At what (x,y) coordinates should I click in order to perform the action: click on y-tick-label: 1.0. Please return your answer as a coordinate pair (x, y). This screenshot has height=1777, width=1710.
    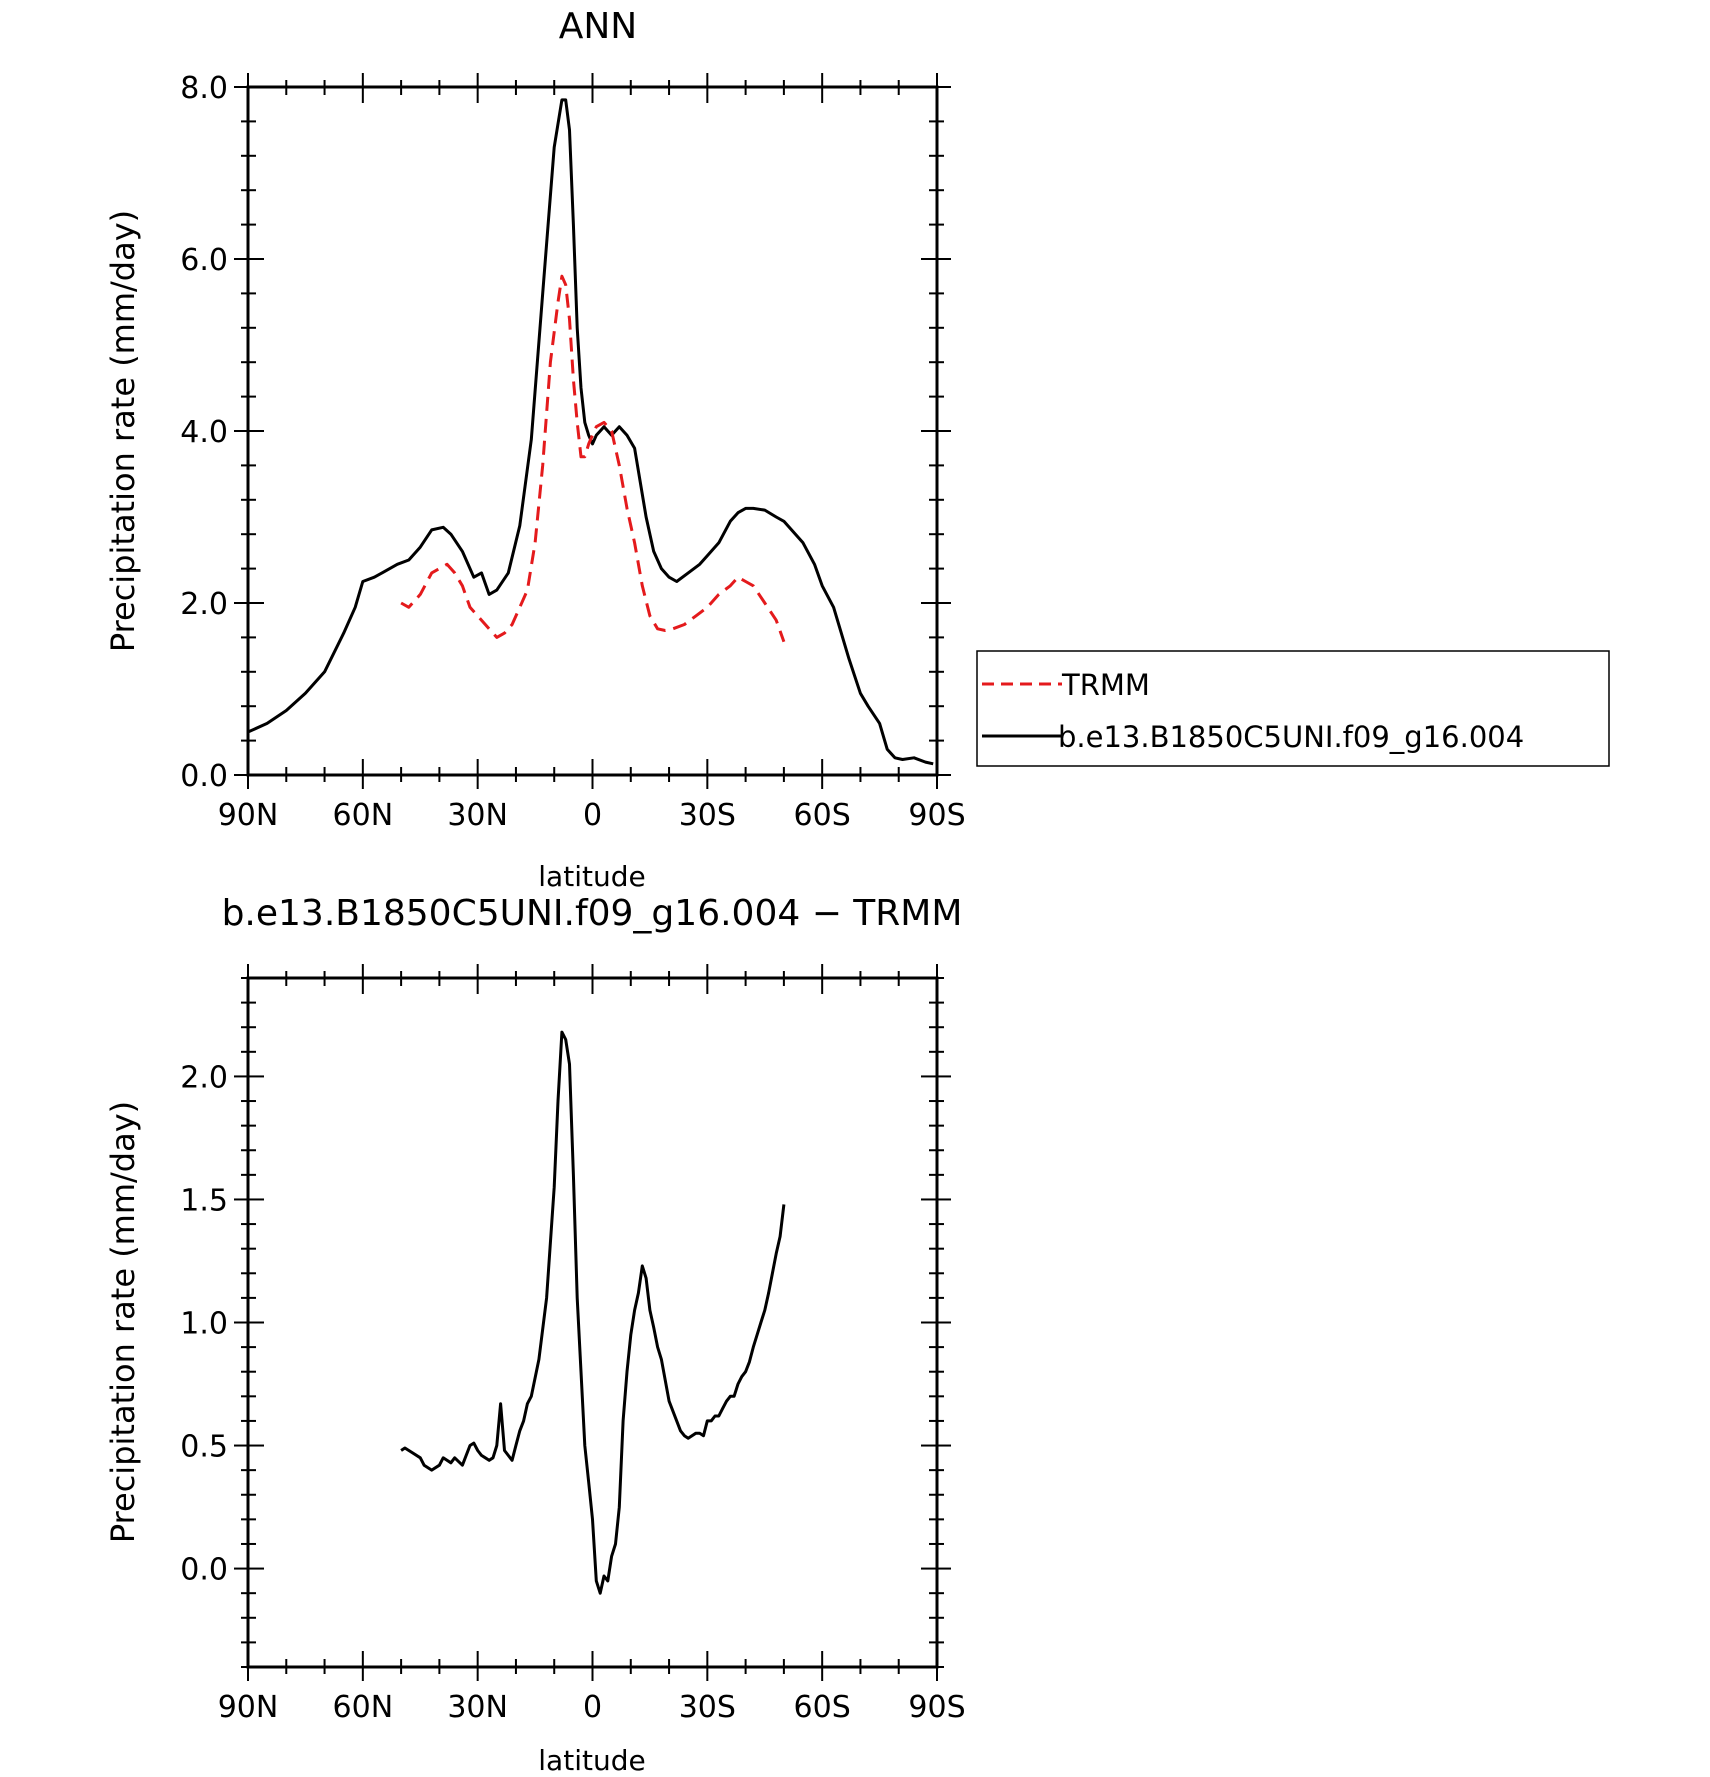
    Looking at the image, I should click on (204, 1324).